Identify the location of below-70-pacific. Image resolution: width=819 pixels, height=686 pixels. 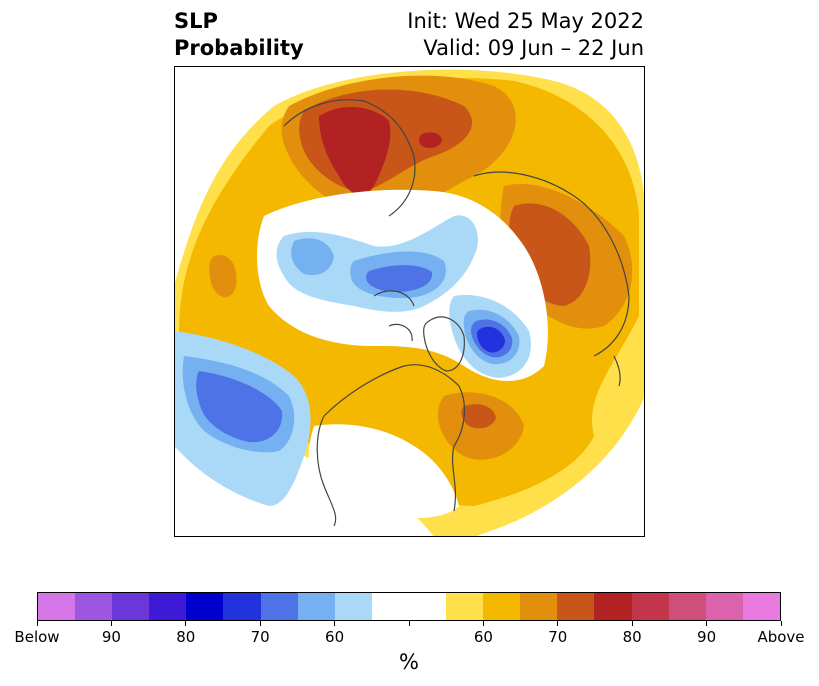
(239, 407).